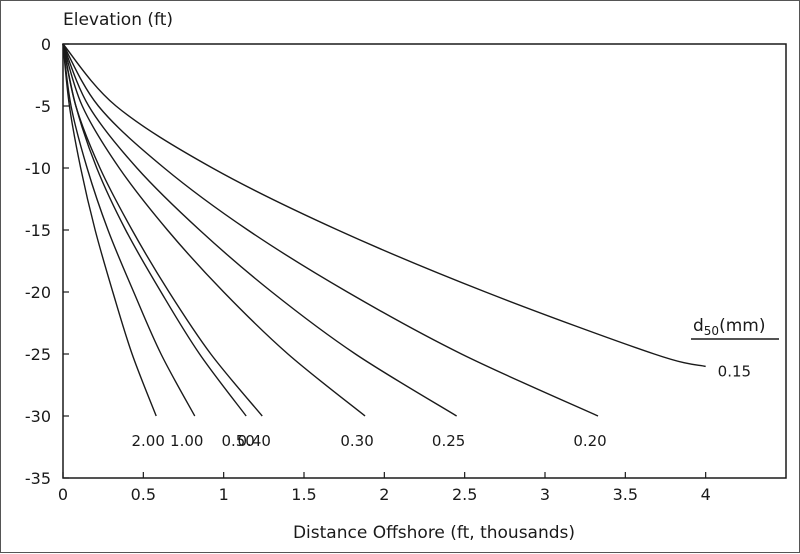 Image resolution: width=800 pixels, height=554 pixels. Describe the element at coordinates (237, 441) in the screenshot. I see `series-label-0.50: 0.50` at that location.